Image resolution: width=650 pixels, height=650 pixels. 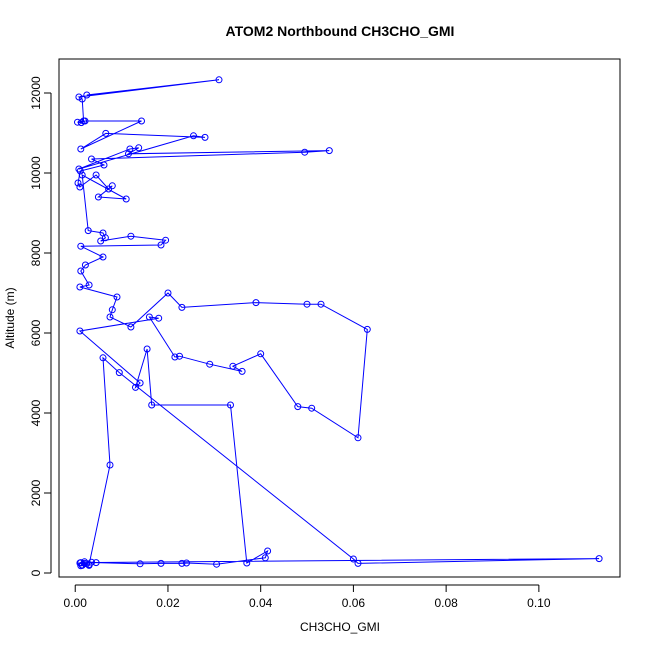 What do you see at coordinates (340, 31) in the screenshot?
I see `chart-title: ATOM2 Northbound CH3CHO_GMI` at bounding box center [340, 31].